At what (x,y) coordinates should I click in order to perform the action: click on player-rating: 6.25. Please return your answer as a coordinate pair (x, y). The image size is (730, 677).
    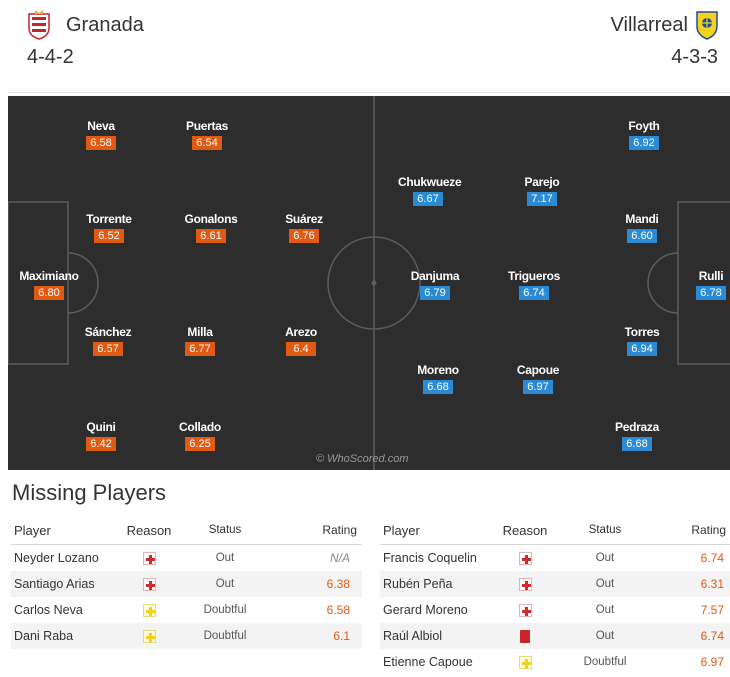
    Looking at the image, I should click on (200, 444).